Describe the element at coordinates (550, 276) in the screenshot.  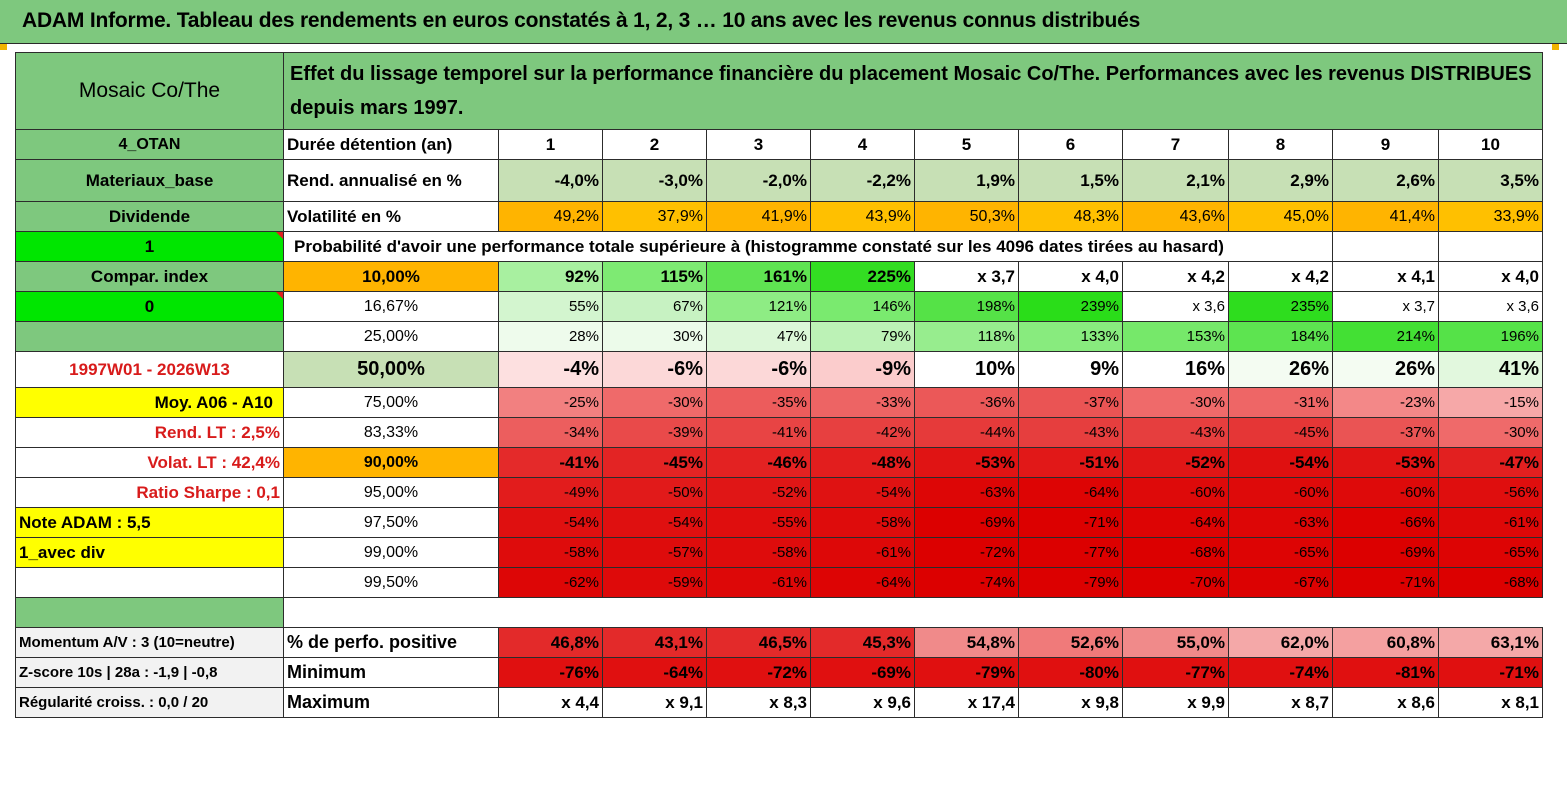
I see `quantile-cell: 92%` at that location.